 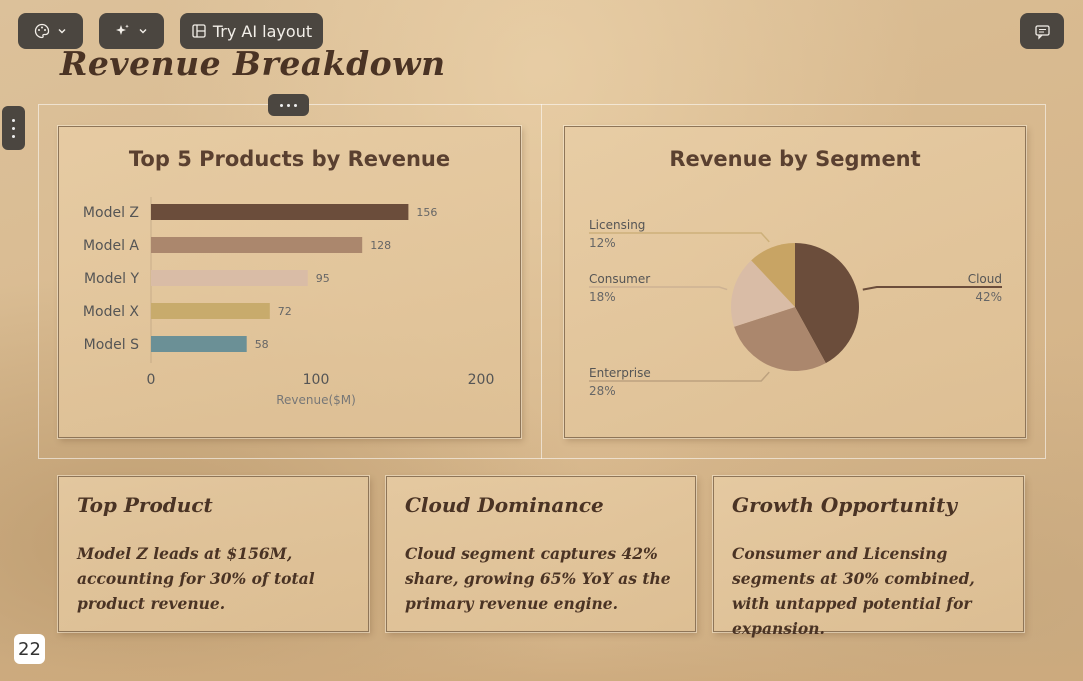 What do you see at coordinates (262, 31) in the screenshot?
I see `try-ai-layout-label: Try AI layout` at bounding box center [262, 31].